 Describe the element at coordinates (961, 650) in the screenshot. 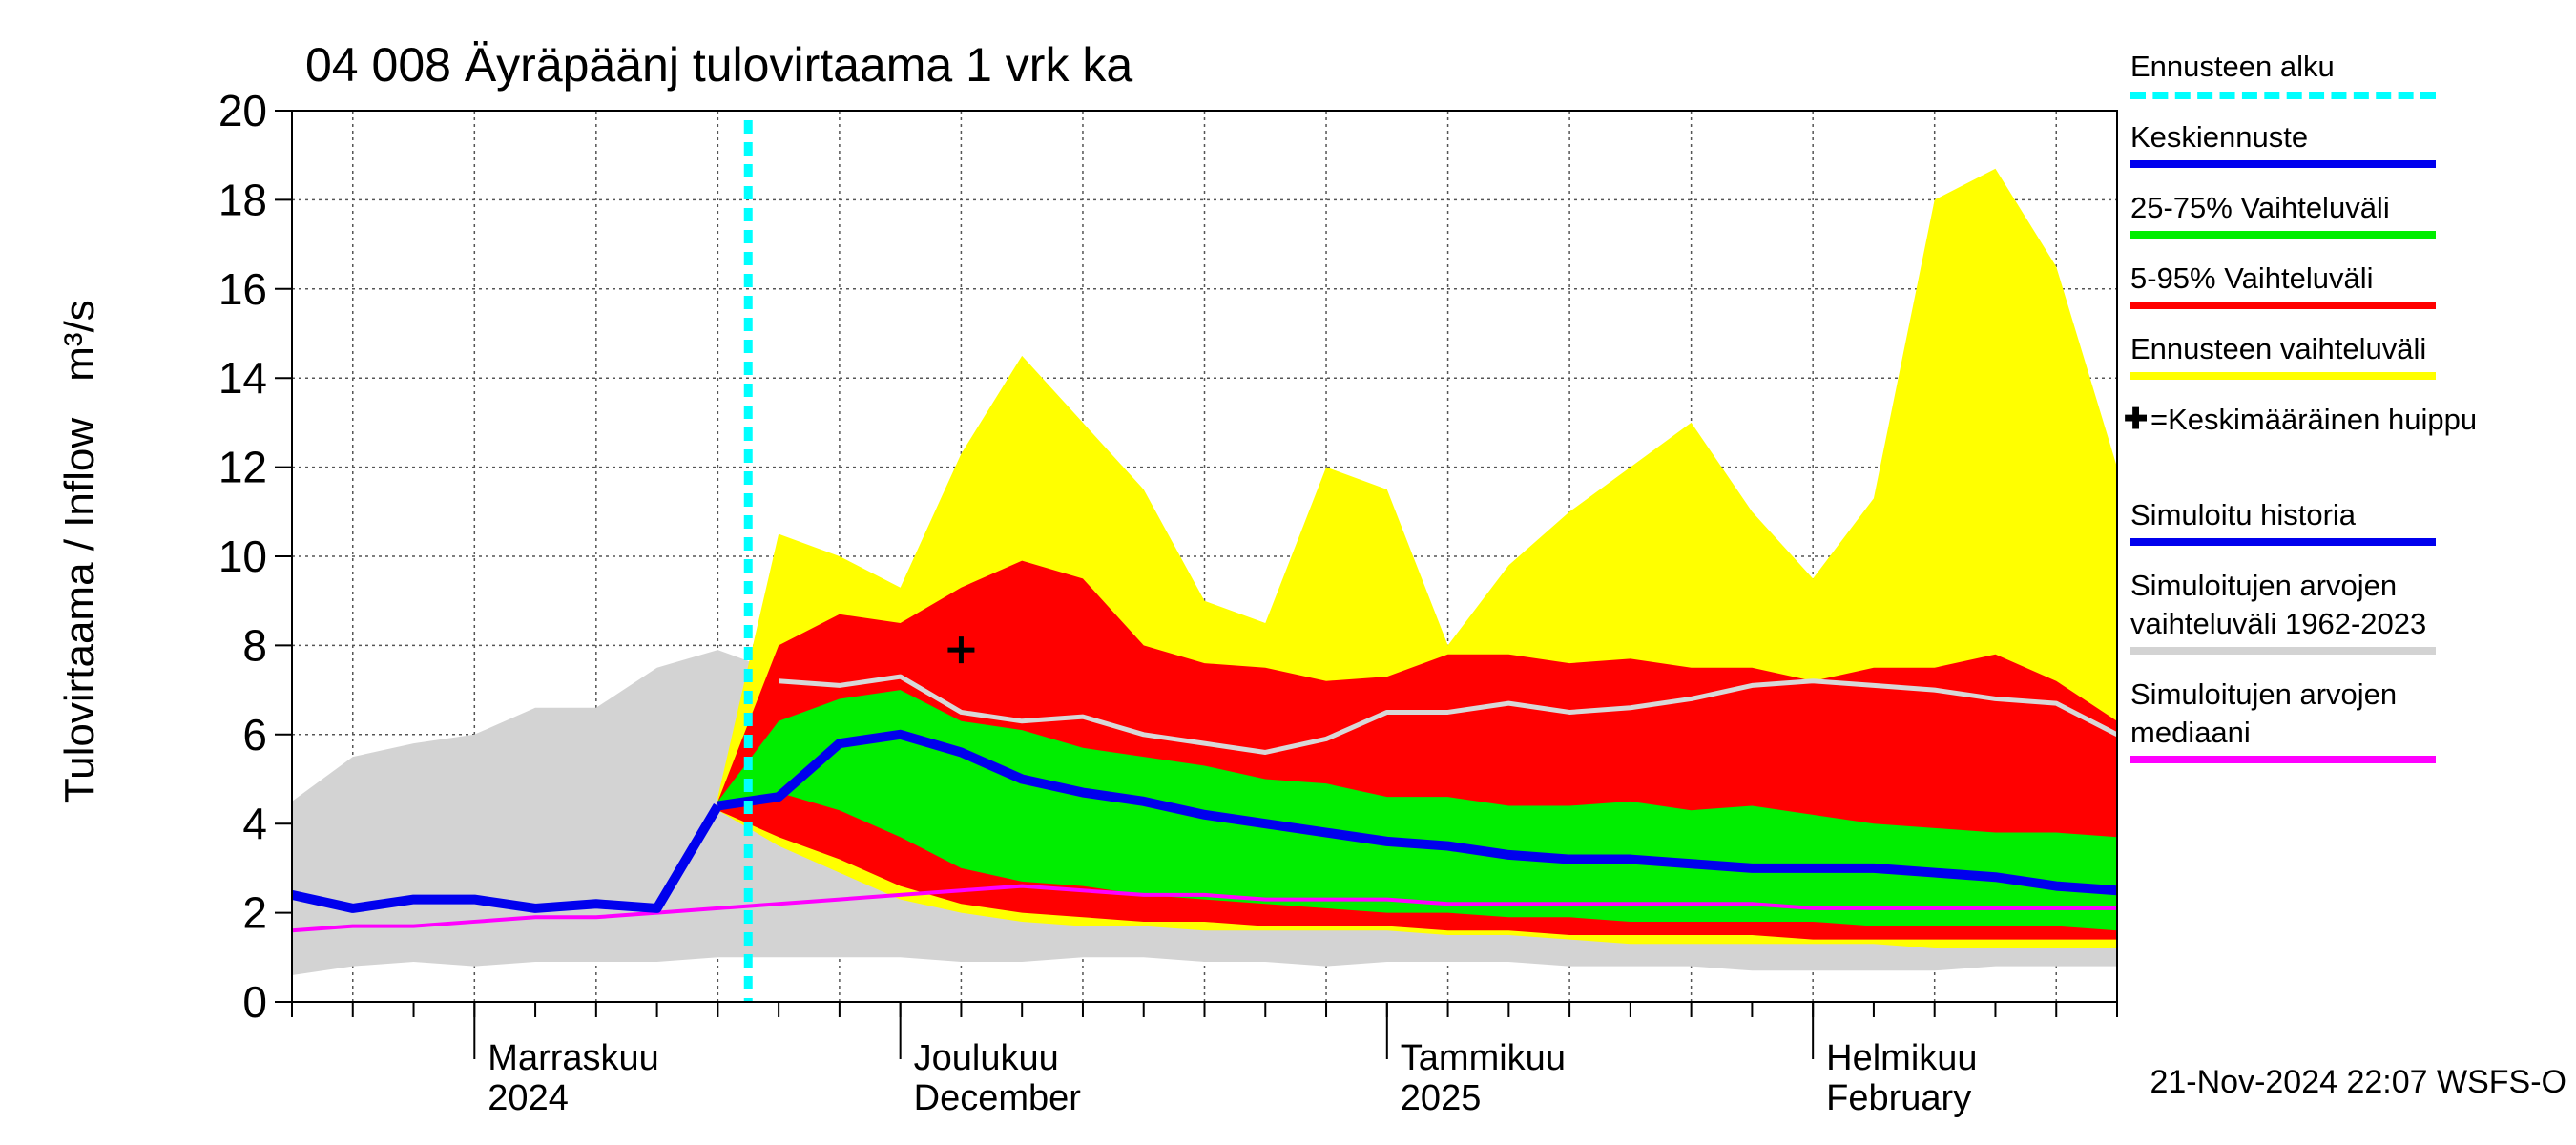

I see `peak-marker` at that location.